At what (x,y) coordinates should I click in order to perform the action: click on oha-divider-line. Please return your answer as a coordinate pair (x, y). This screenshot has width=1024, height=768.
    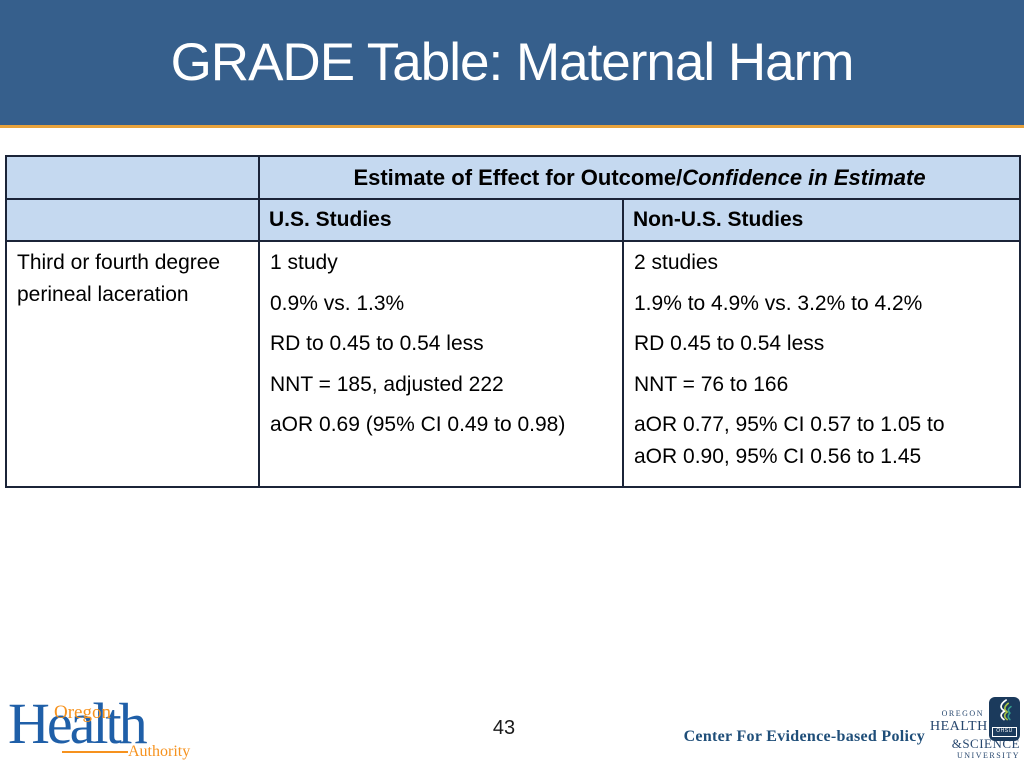
    Looking at the image, I should click on (95, 752).